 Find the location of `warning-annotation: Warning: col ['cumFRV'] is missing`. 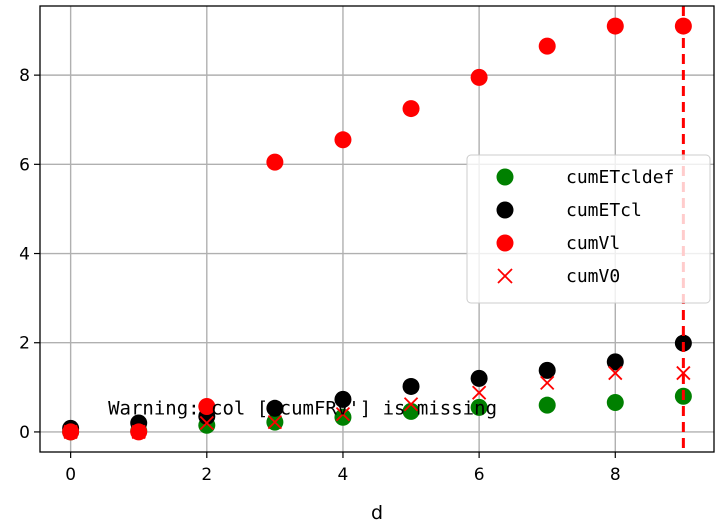

warning-annotation: Warning: col ['cumFRV'] is missing is located at coordinates (302, 408).